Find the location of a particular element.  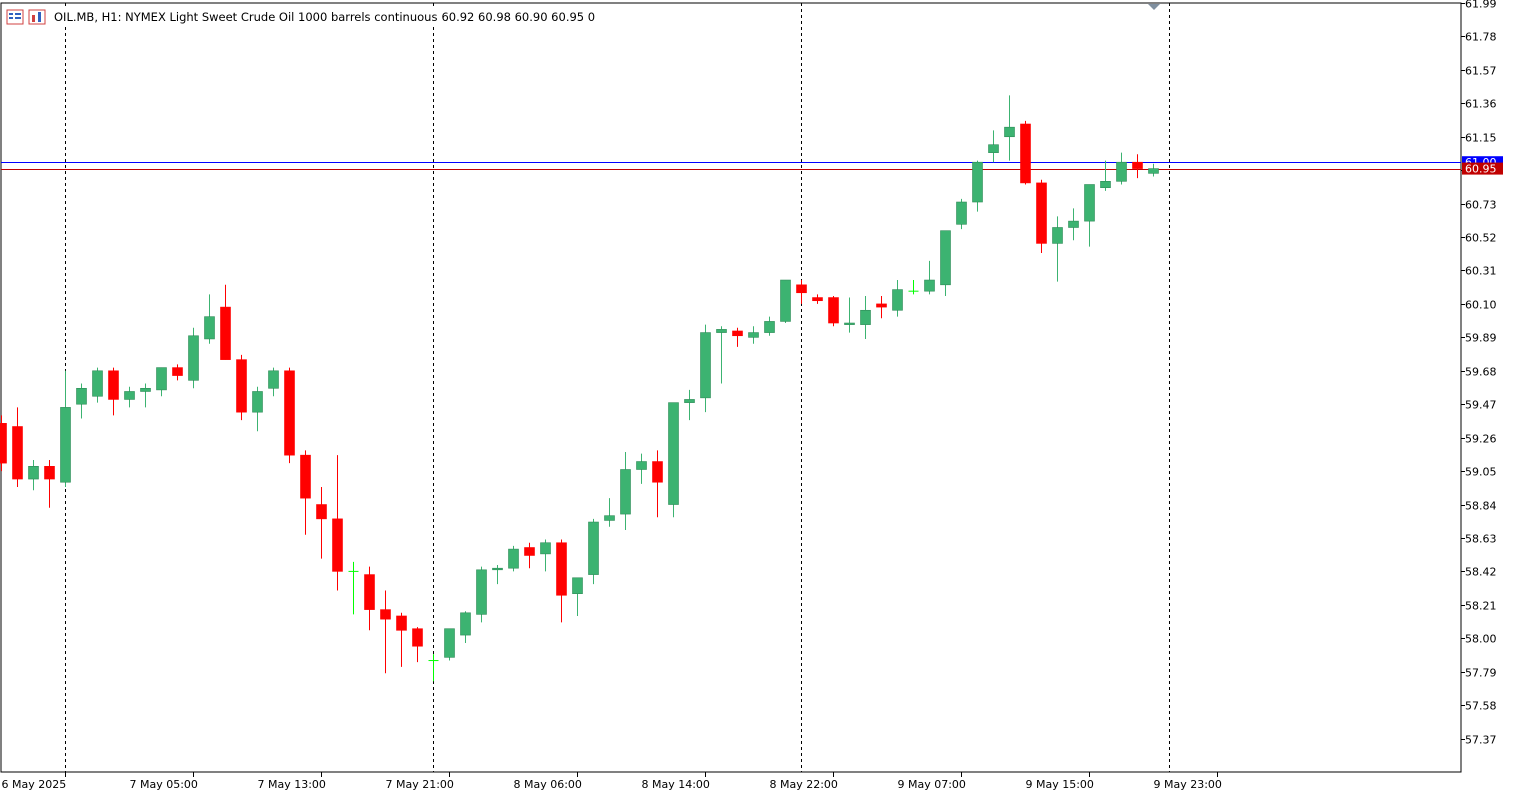

x-tick-label: 6 May 2025 is located at coordinates (34, 784).